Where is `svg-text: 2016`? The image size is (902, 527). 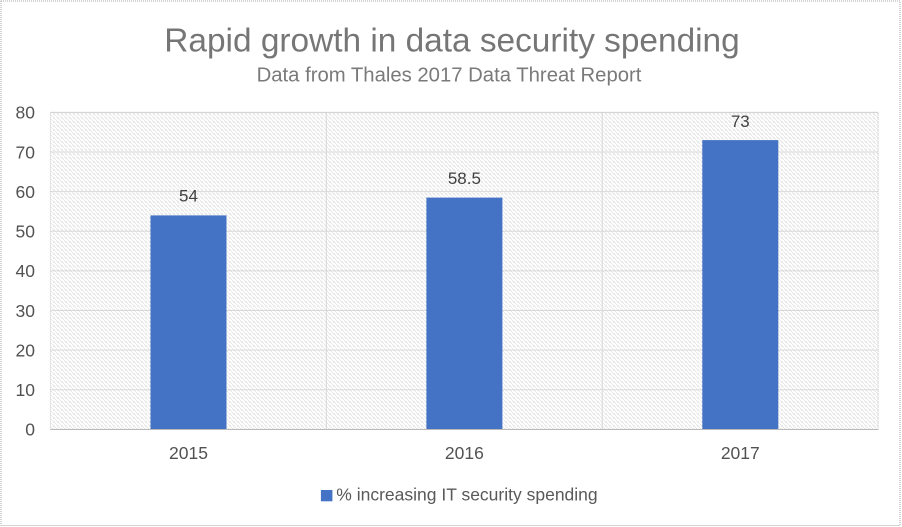
svg-text: 2016 is located at coordinates (464, 453).